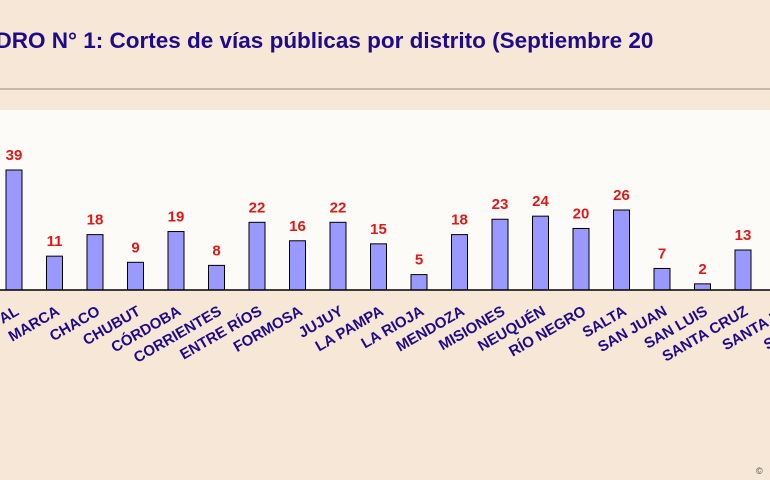 This screenshot has width=770, height=480. Describe the element at coordinates (743, 235) in the screenshot. I see `data-label: 13` at that location.